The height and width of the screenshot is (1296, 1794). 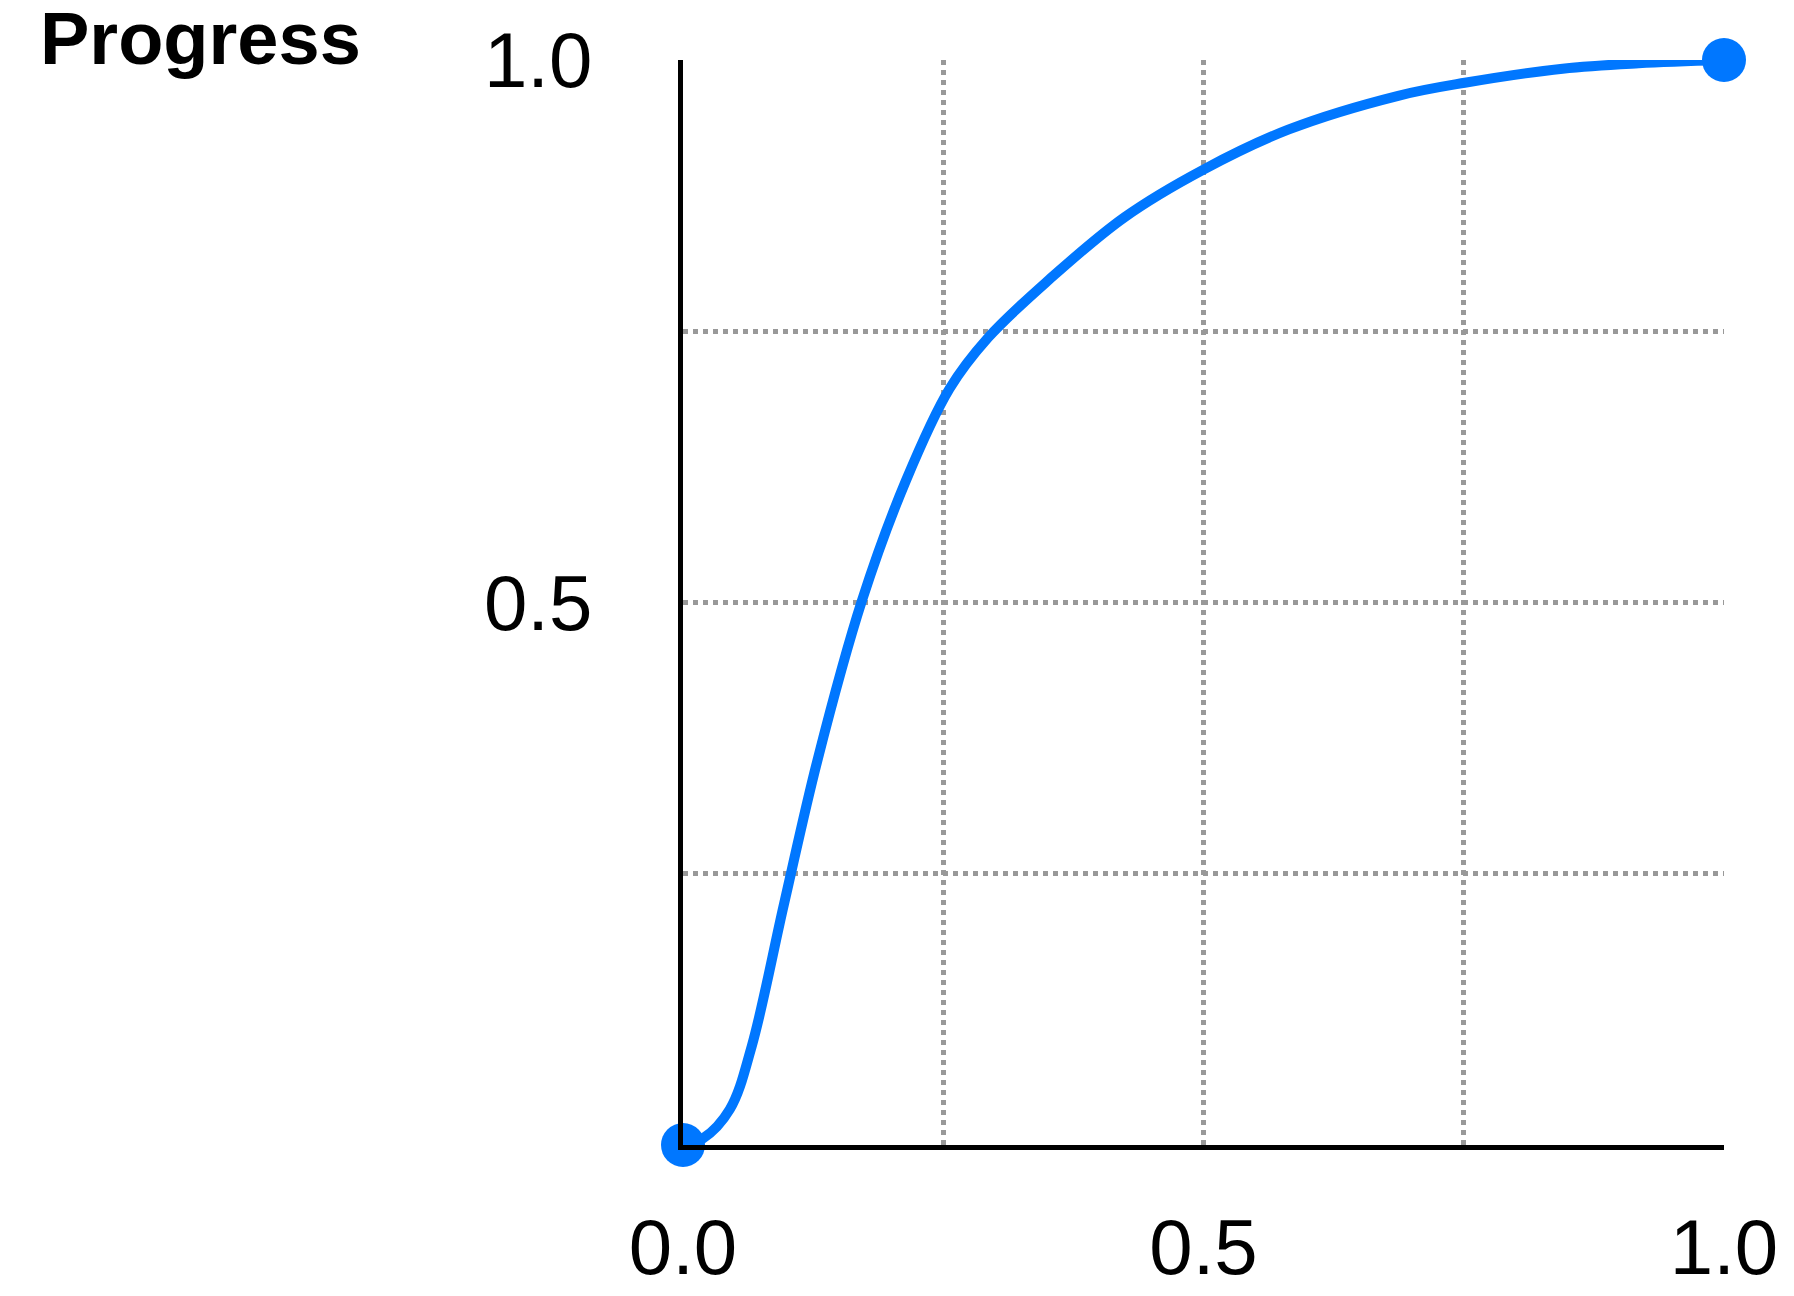 I want to click on x-tick-label: 0.0, so click(x=683, y=1246).